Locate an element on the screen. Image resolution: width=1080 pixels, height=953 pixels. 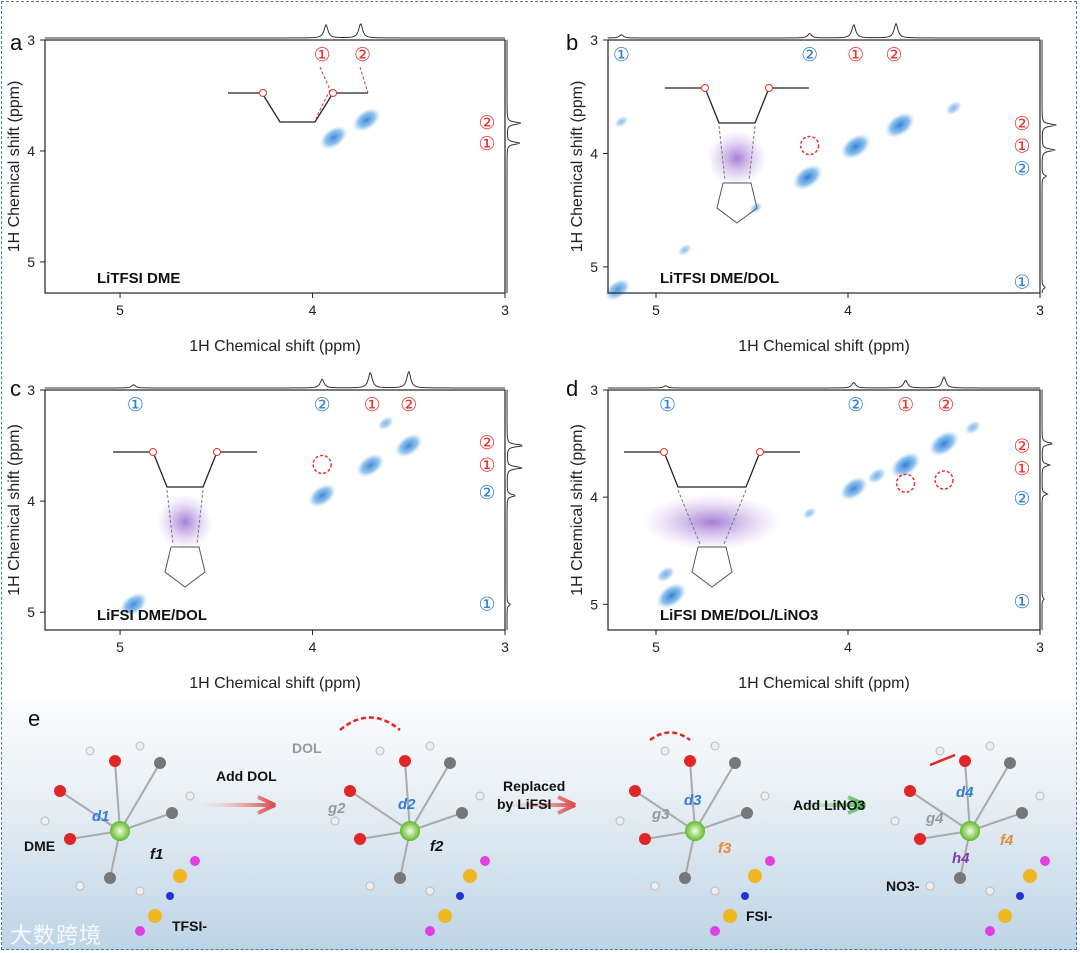
dashed-circle-marker is located at coordinates (905, 483).